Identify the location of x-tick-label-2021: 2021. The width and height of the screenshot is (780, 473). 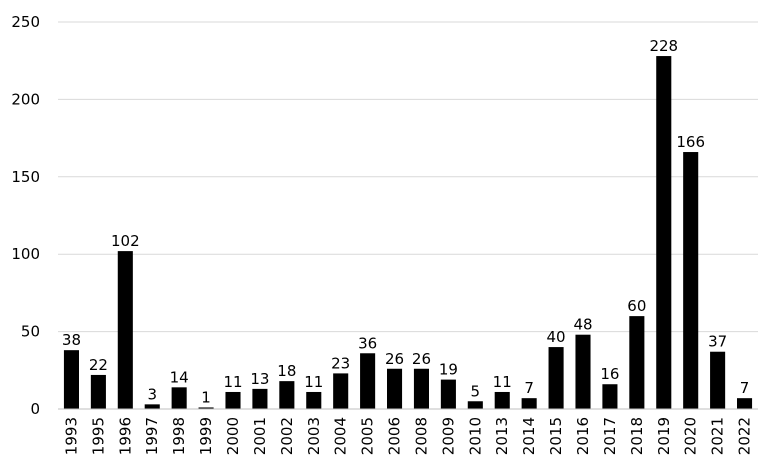
(718, 436).